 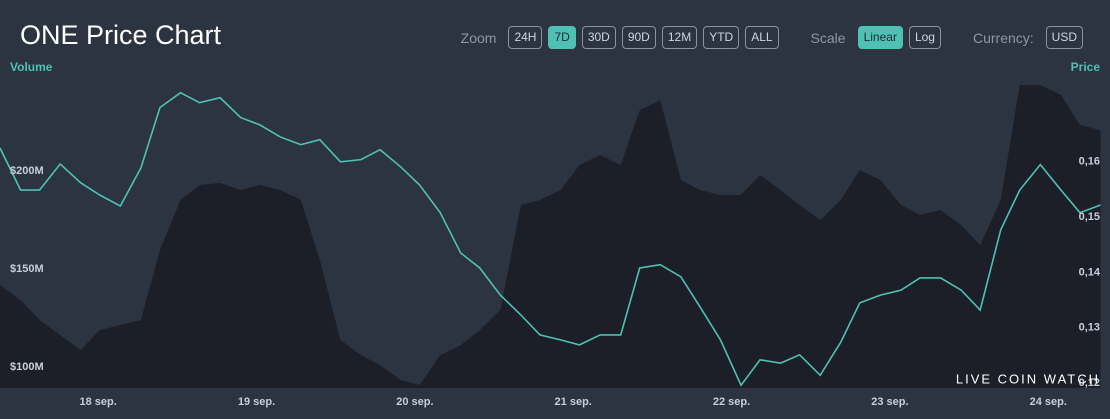 I want to click on x-tick-label: 21 sep., so click(x=573, y=402).